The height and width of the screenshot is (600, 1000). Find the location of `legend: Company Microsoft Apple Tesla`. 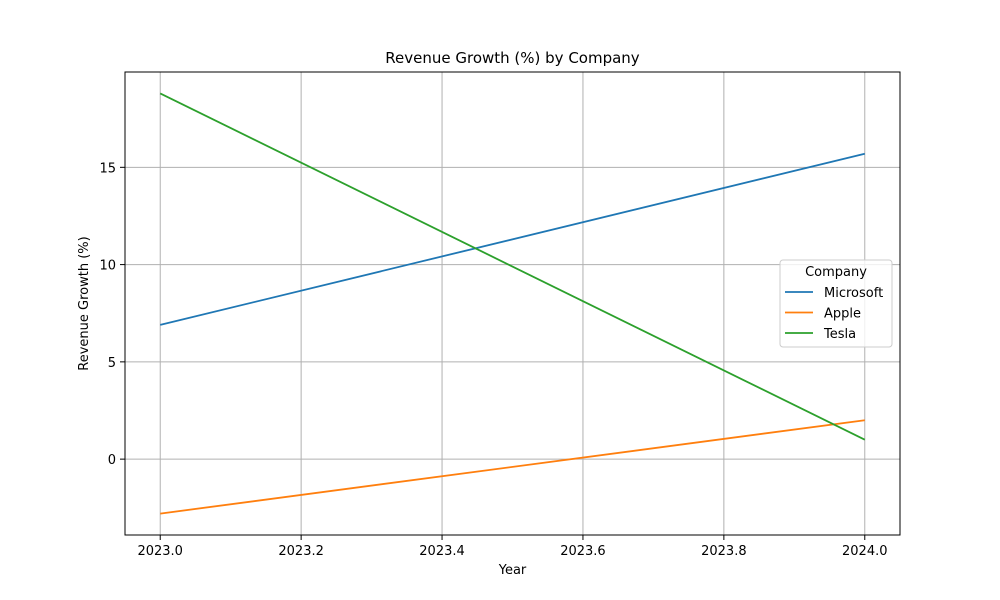

legend: Company Microsoft Apple Tesla is located at coordinates (836, 303).